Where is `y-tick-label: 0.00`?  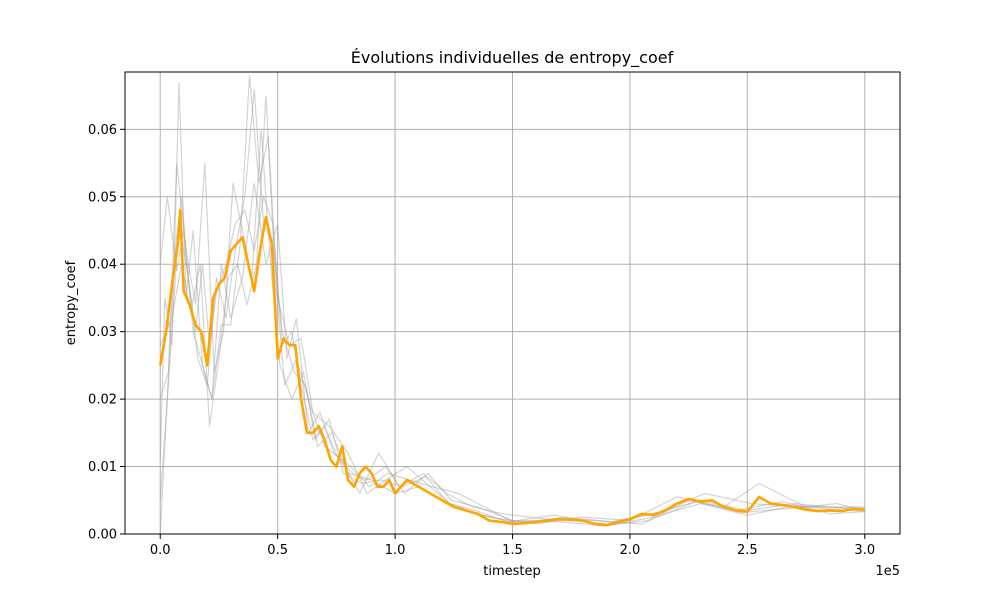
y-tick-label: 0.00 is located at coordinates (102, 535).